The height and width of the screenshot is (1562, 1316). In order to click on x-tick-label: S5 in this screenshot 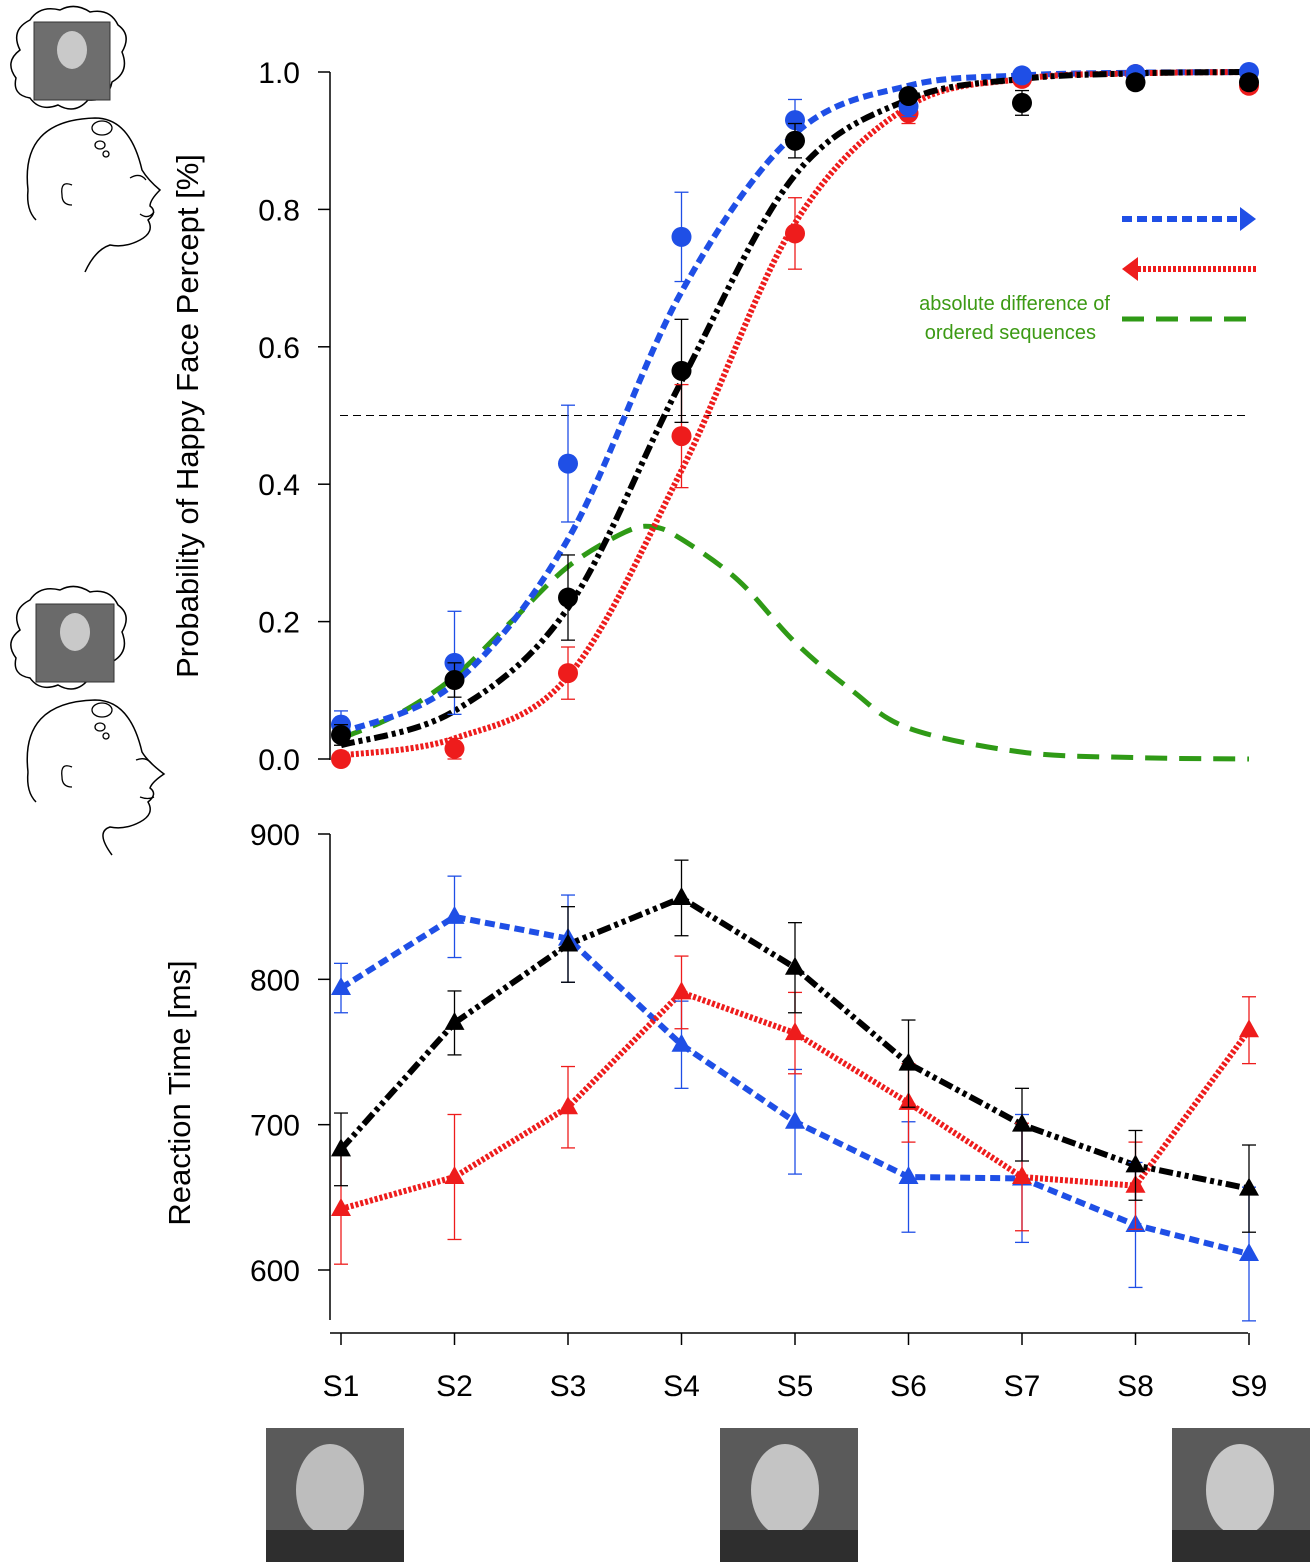, I will do `click(795, 1386)`.